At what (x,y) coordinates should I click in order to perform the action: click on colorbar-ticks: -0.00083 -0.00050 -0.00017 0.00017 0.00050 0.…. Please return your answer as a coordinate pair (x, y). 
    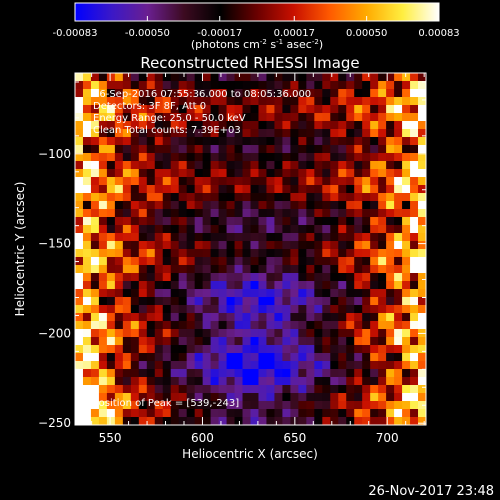
    Looking at the image, I should click on (256, 27).